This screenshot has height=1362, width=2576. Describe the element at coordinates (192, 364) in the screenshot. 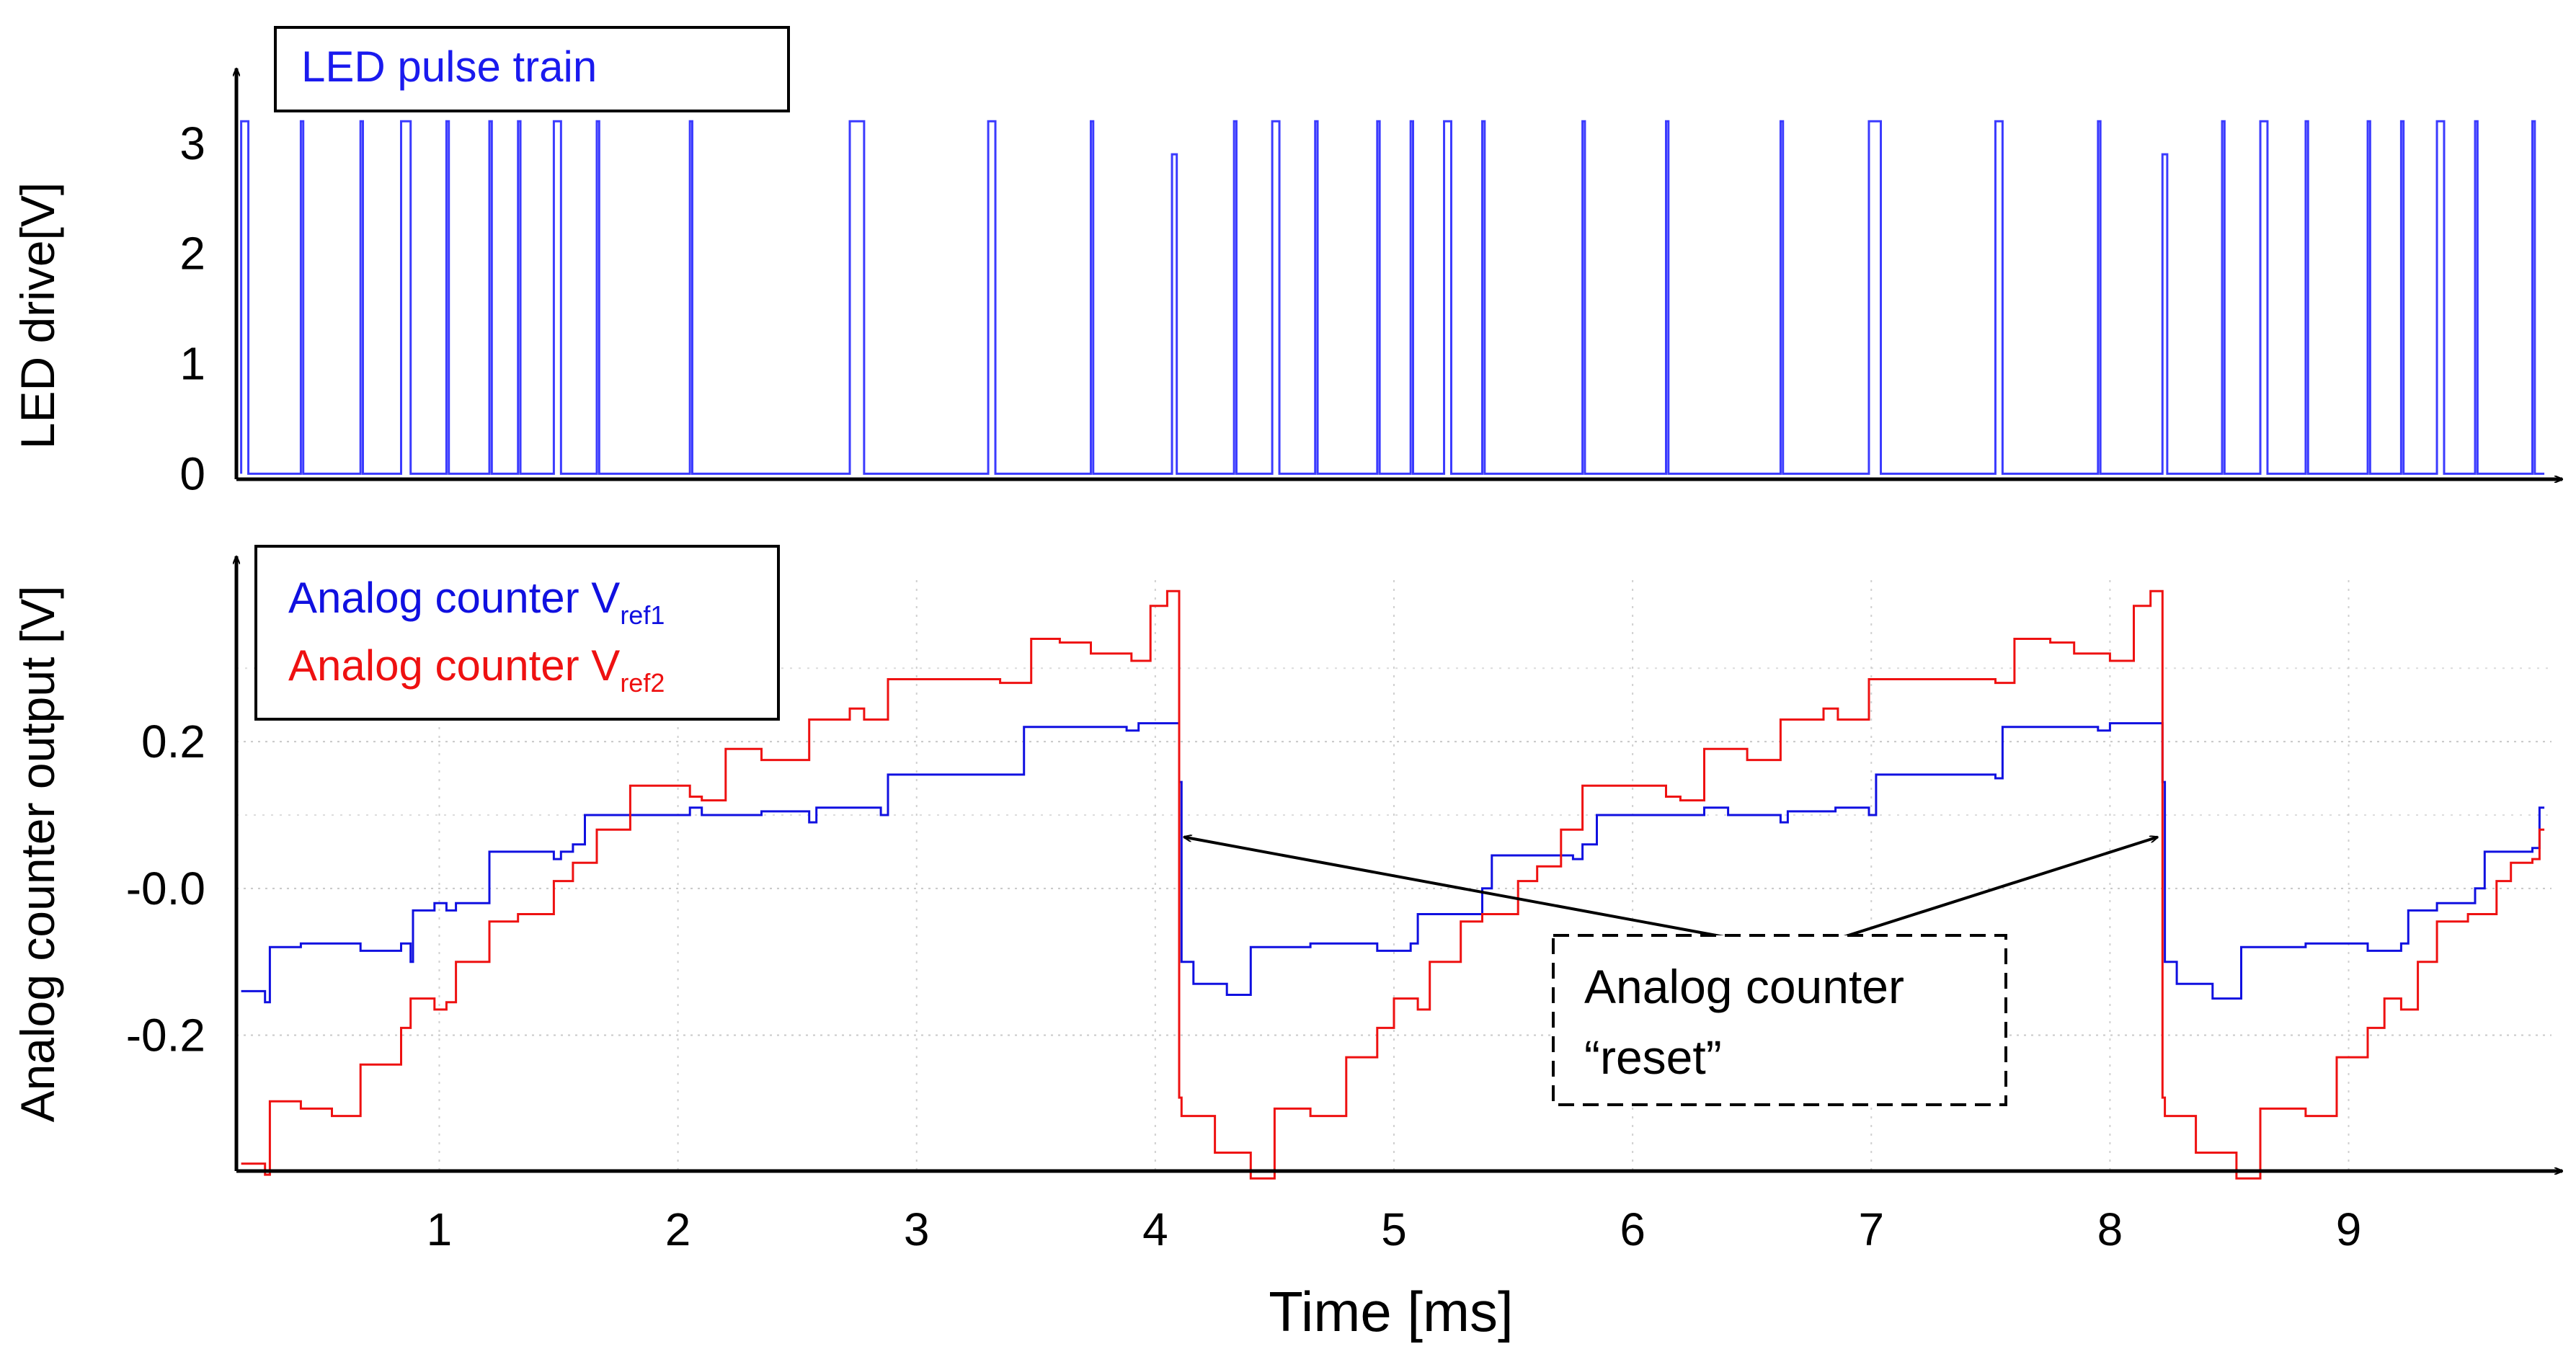

I see `led-y-tick-label: 1` at that location.